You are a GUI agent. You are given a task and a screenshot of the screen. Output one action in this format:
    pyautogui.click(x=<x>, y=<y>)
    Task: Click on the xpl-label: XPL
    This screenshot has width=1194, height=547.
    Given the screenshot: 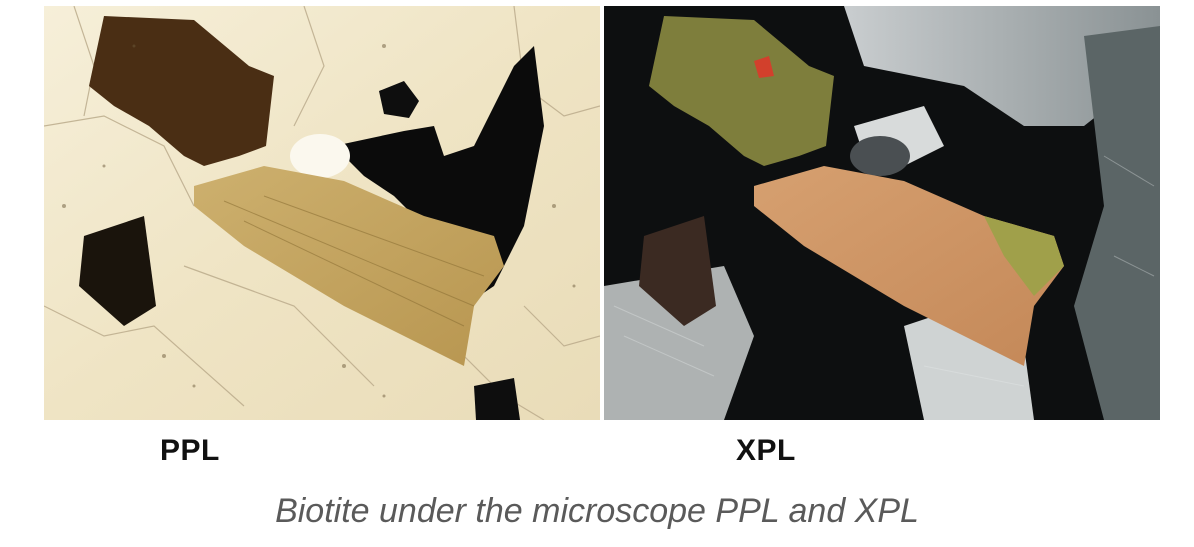 What is the action you would take?
    pyautogui.click(x=766, y=450)
    